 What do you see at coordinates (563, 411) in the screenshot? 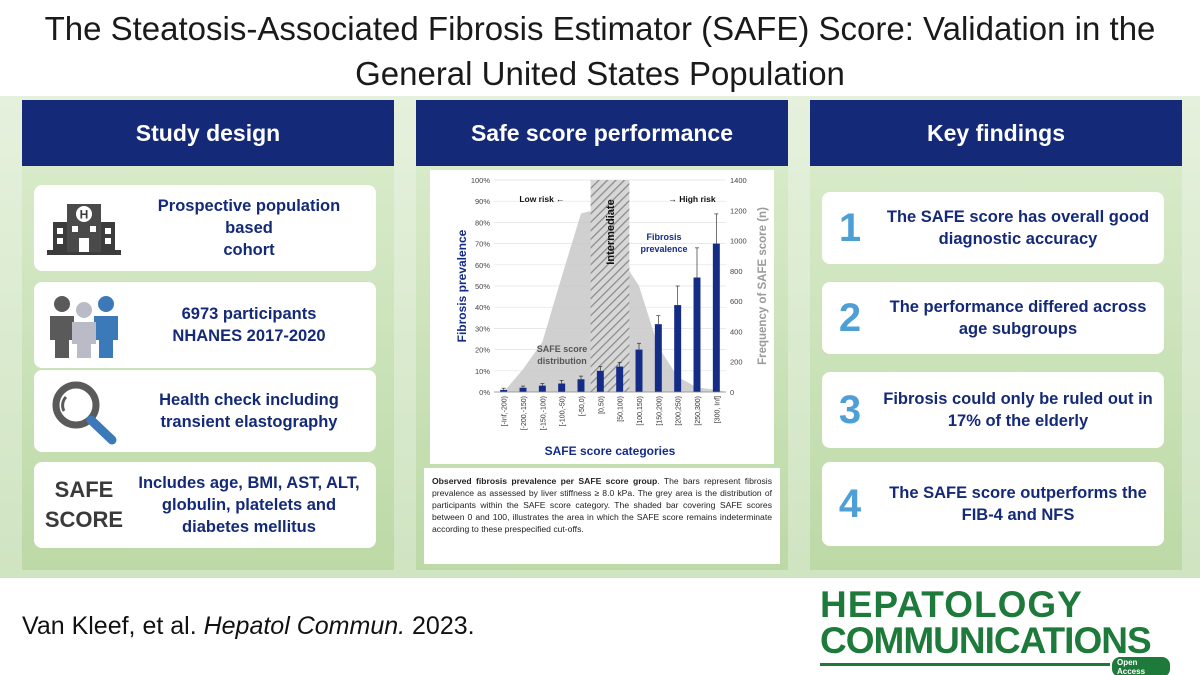
I see `x-tick-label: [-100,-50)` at bounding box center [563, 411].